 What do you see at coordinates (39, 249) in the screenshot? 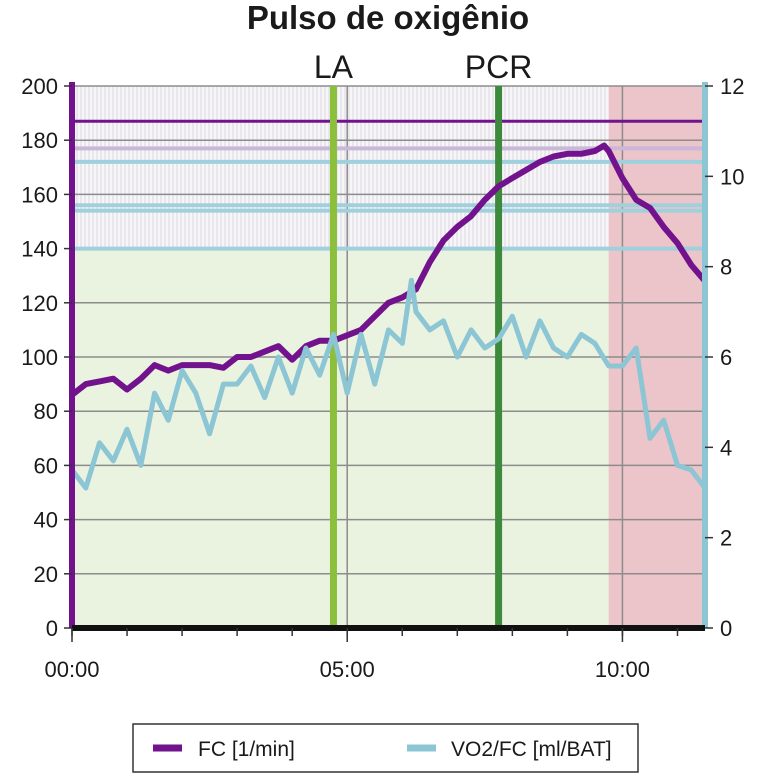
I see `left-tick-label: 140` at bounding box center [39, 249].